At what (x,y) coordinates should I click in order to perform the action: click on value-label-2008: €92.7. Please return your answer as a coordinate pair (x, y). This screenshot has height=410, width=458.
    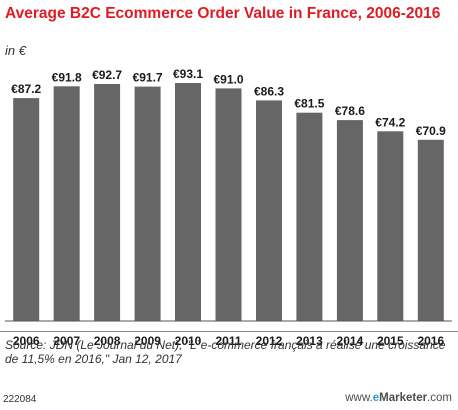
    Looking at the image, I should click on (107, 75).